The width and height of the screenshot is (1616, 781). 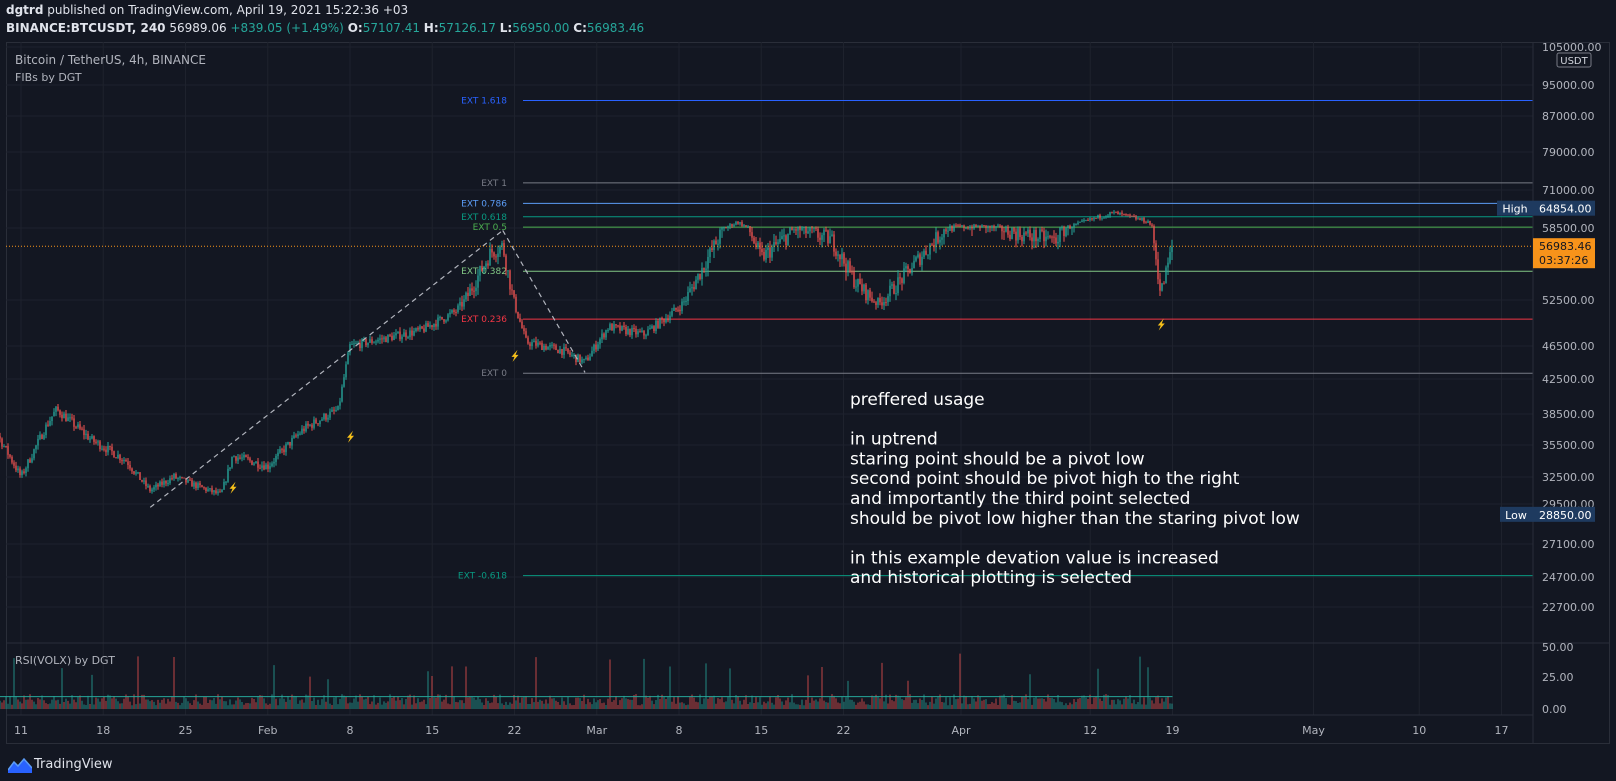 I want to click on symbol-label: BINANCE:BTCUSDT, 240, so click(x=86, y=28).